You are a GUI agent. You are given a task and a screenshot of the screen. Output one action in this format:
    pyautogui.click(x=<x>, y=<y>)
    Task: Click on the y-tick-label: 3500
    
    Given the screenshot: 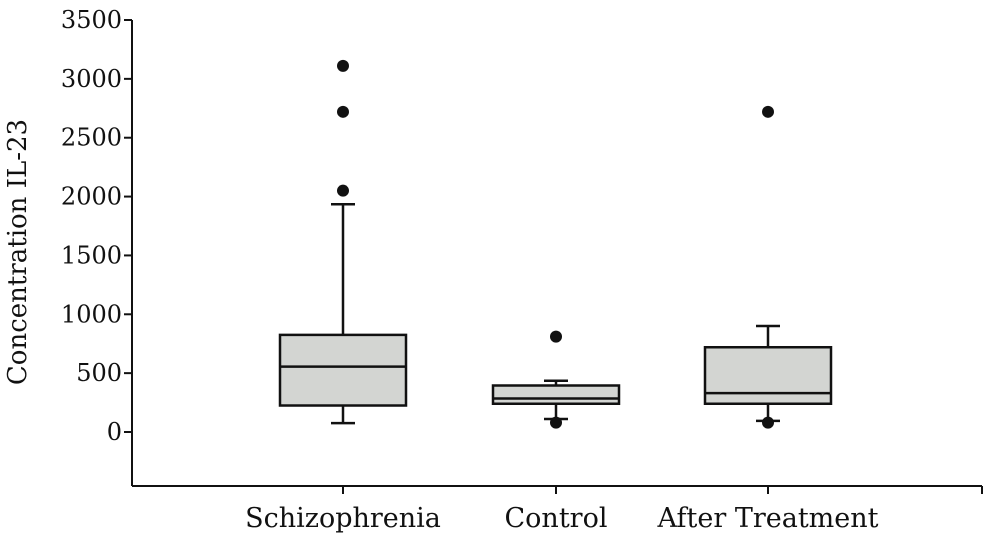 What is the action you would take?
    pyautogui.click(x=91, y=20)
    